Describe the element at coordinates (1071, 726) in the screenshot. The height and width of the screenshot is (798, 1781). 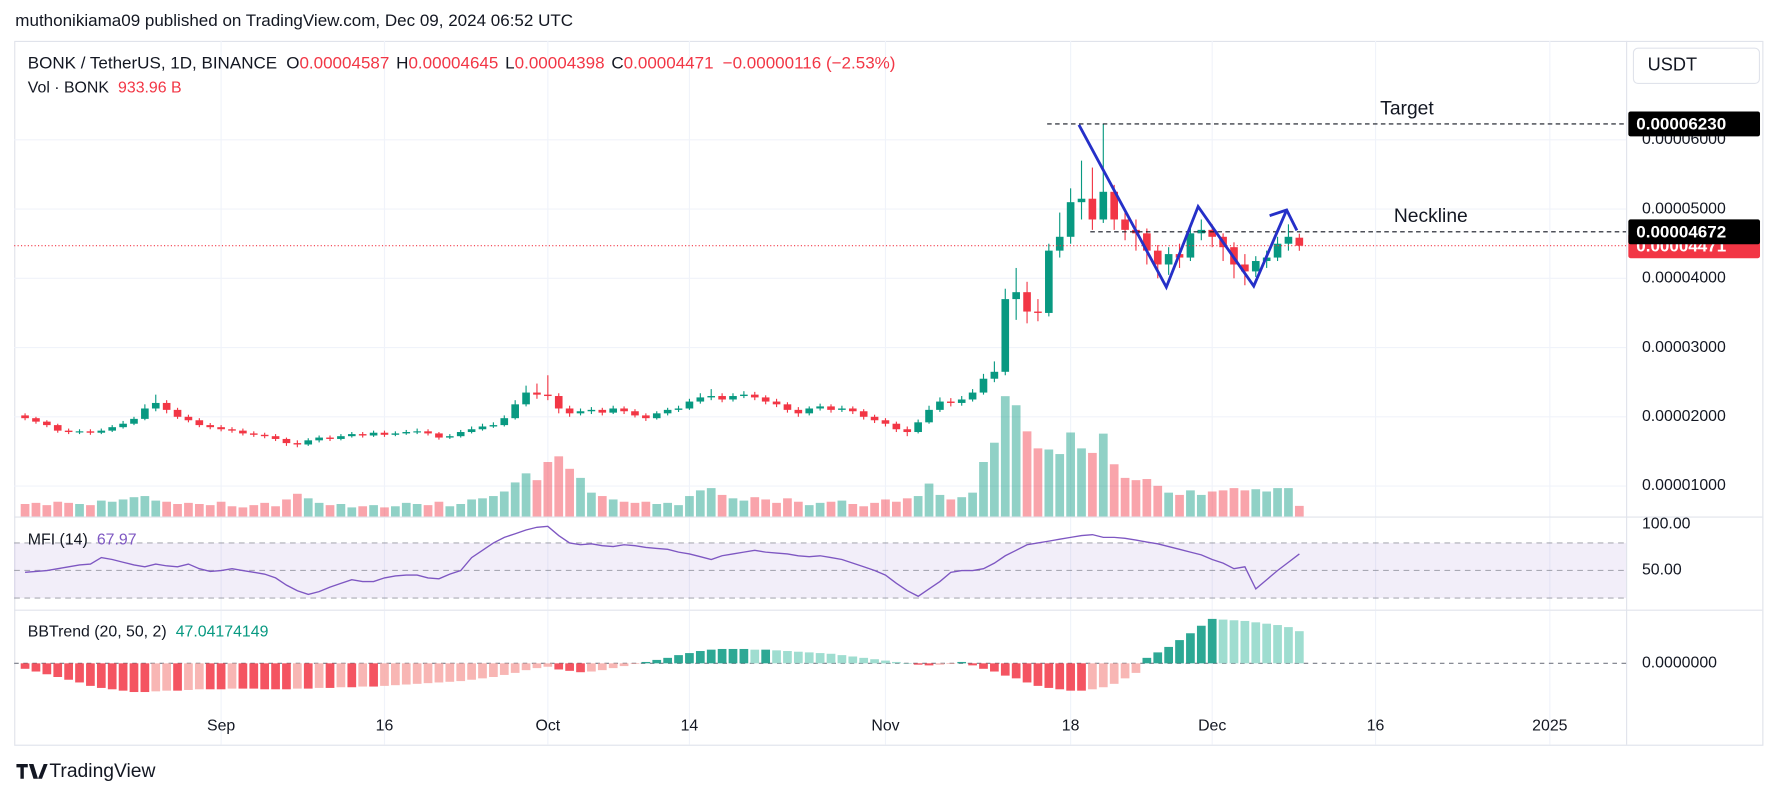
I see `x-tick-label: 18` at that location.